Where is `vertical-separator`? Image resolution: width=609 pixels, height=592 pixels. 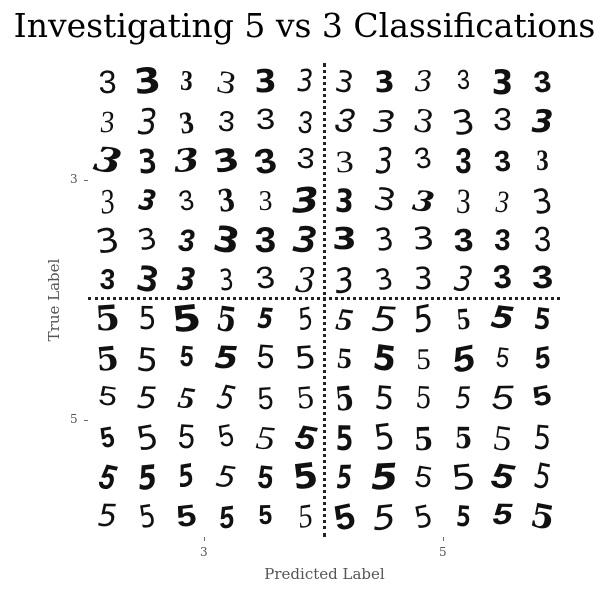
vertical-separator is located at coordinates (324, 300).